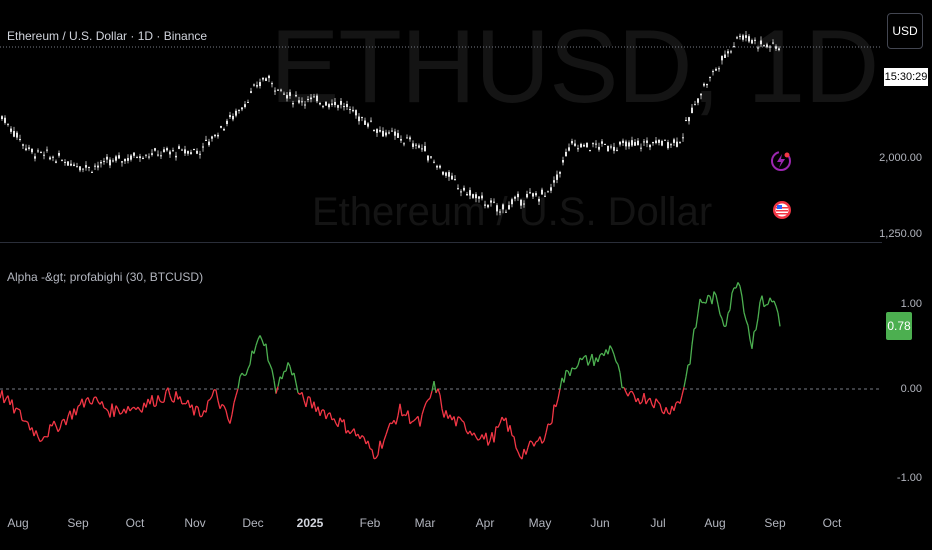 The image size is (932, 550). Describe the element at coordinates (105, 277) in the screenshot. I see `indicator-legend: Alpha -&gt; profabighi (30, BTCUSD)` at that location.